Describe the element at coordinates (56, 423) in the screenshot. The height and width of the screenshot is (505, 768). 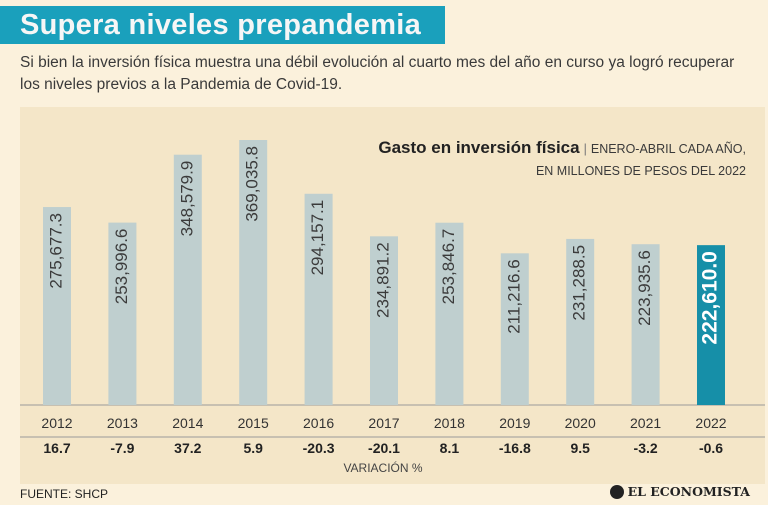
I see `year-tick-label: 2012` at that location.